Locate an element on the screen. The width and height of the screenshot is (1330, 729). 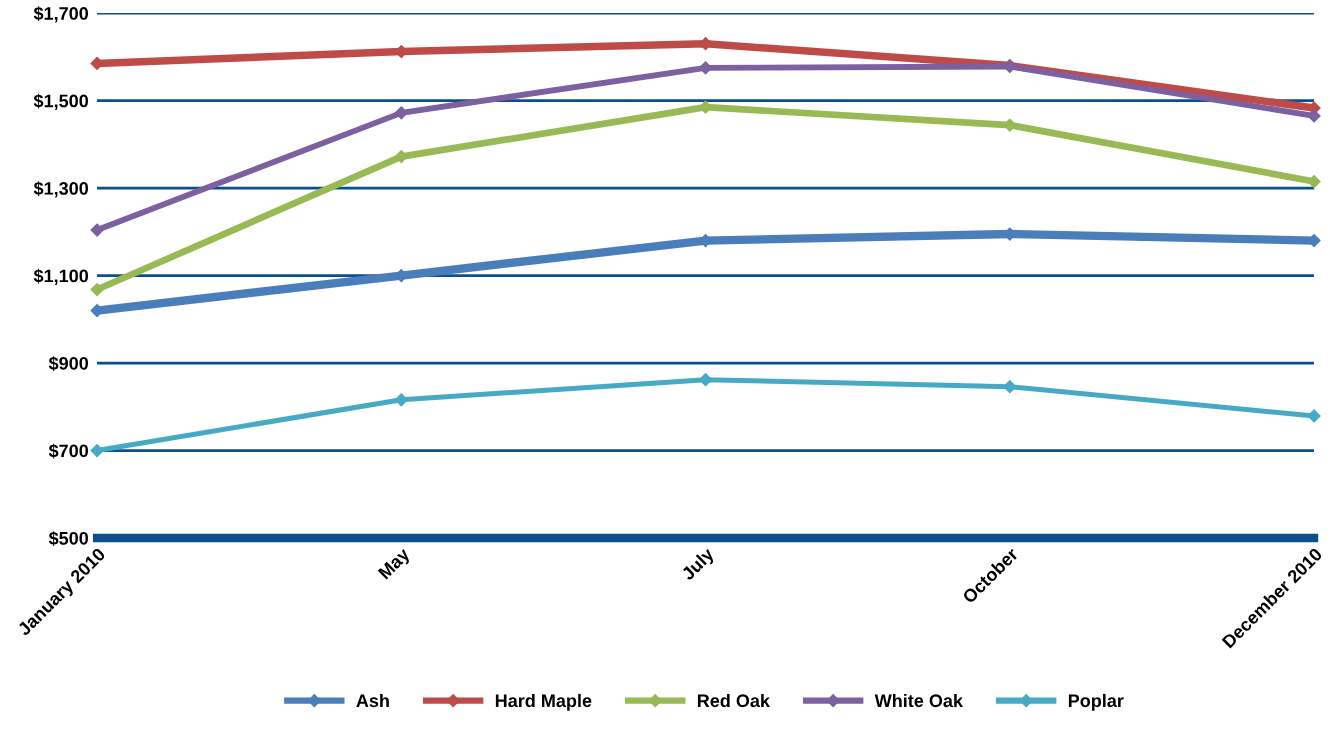
y-tick-label: $1,300 is located at coordinates (61, 189).